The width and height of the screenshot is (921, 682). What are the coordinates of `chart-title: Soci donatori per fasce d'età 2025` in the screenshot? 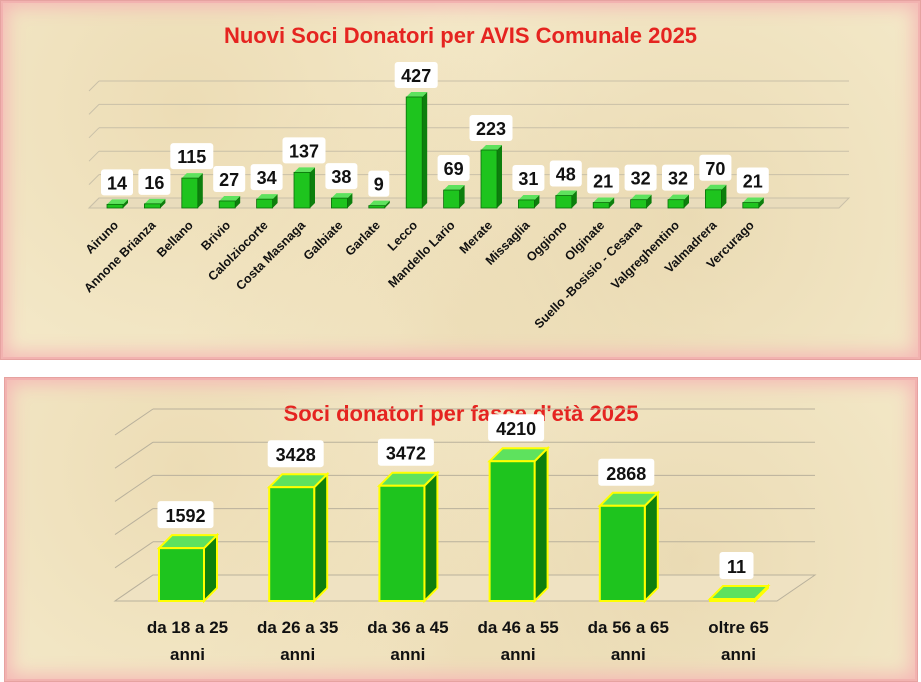 It's located at (461, 413).